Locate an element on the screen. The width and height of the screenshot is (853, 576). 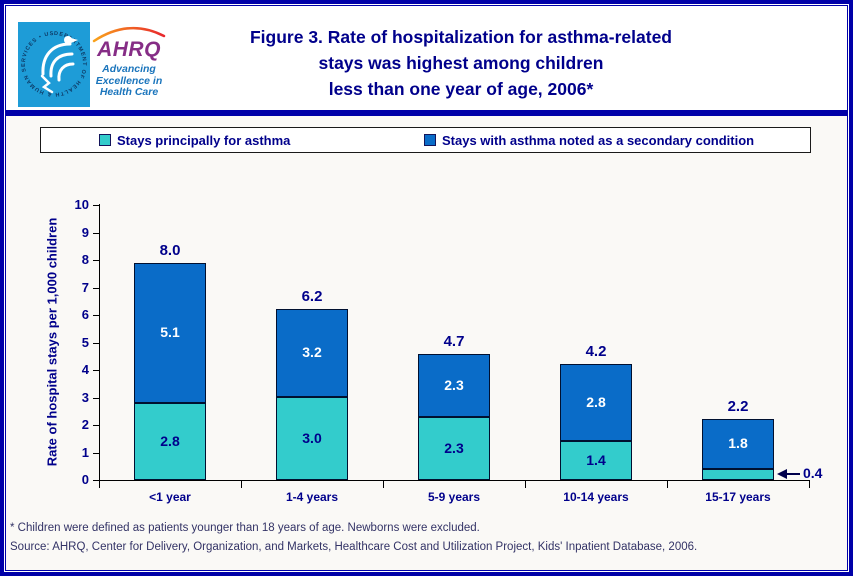
bar-value-label: 5.1 is located at coordinates (170, 332).